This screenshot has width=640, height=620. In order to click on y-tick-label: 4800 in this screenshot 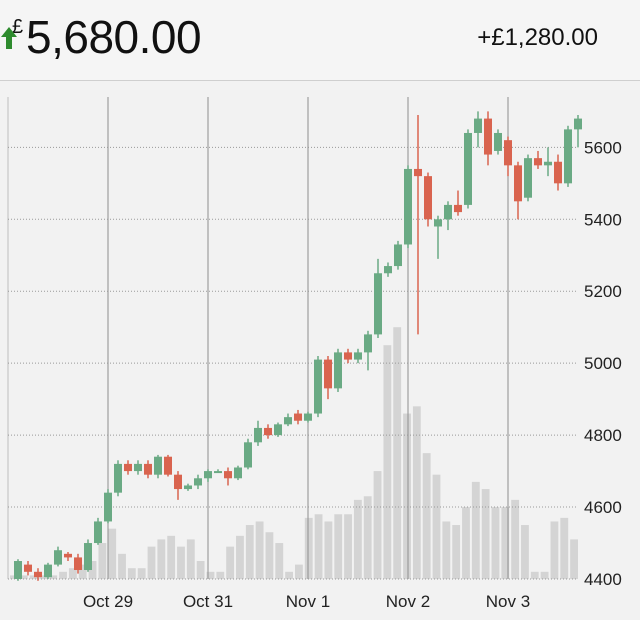, I will do `click(603, 435)`.